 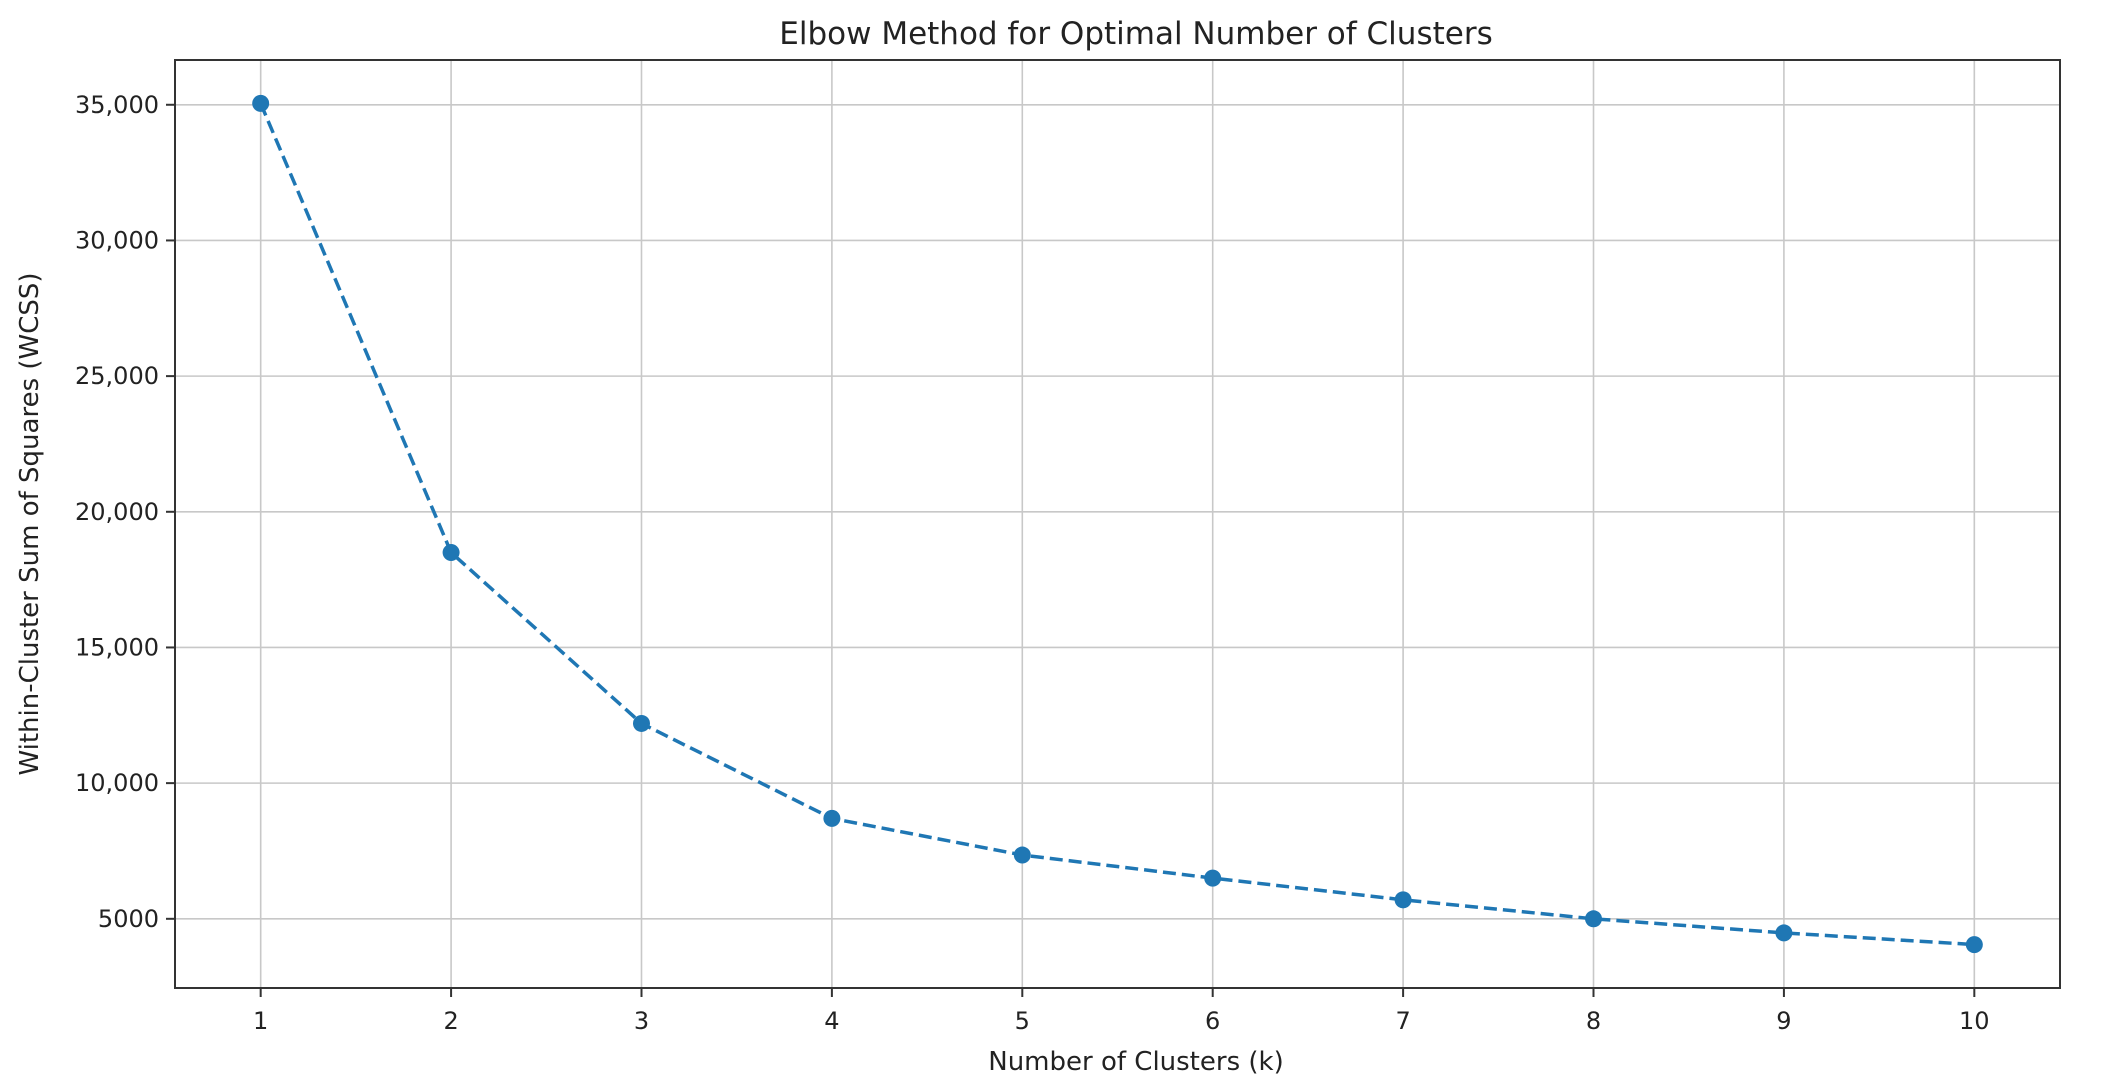 What do you see at coordinates (1402, 1021) in the screenshot?
I see `x-tick-label: 7` at bounding box center [1402, 1021].